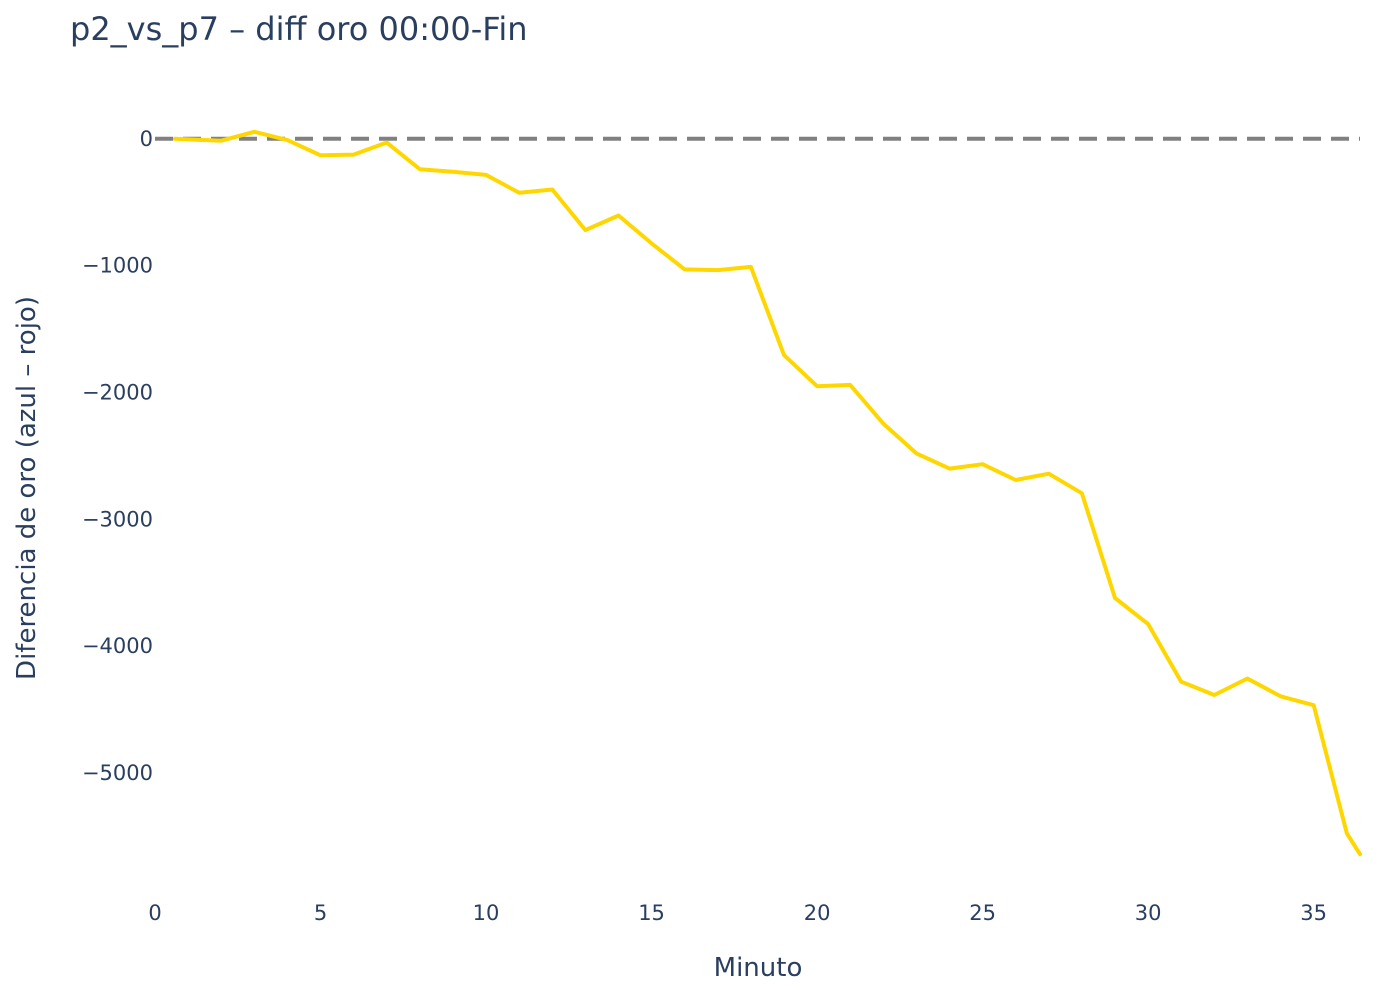  I want to click on x-axis-title: Minuto, so click(758, 968).